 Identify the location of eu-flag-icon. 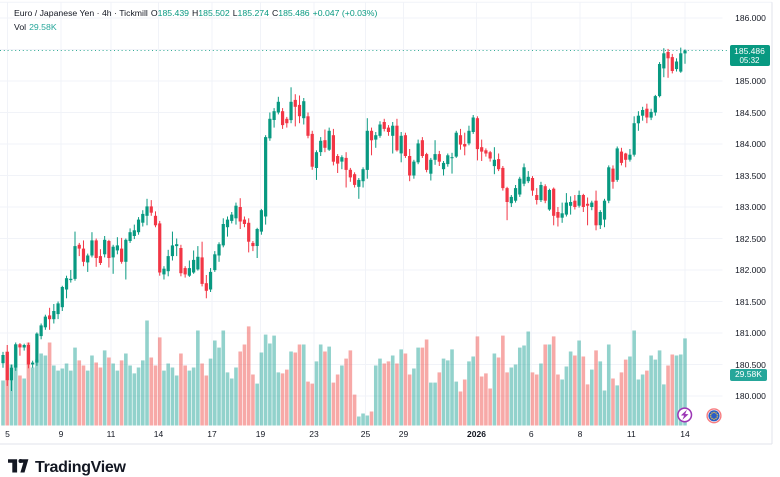
(714, 416).